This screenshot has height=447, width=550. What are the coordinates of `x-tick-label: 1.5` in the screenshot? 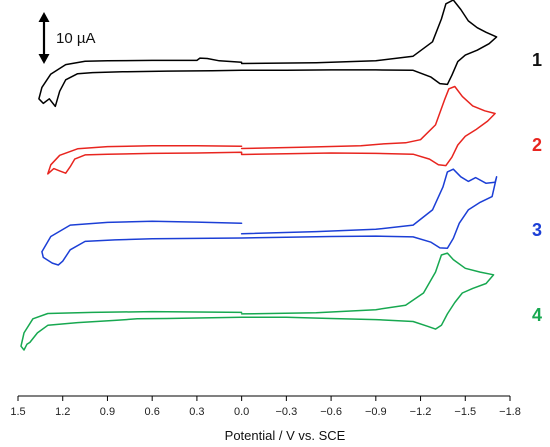 It's located at (17, 412).